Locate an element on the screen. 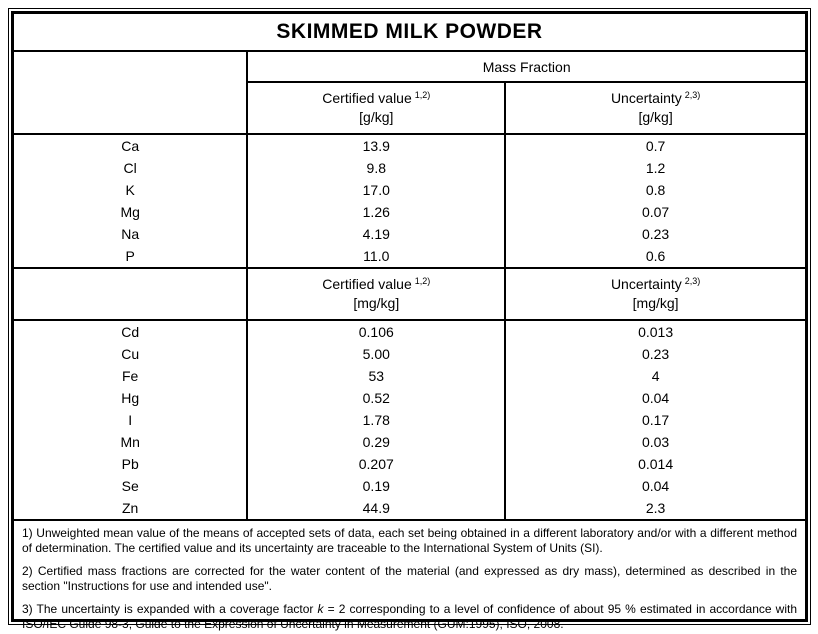  certified-value-unit: [g/kg] is located at coordinates (376, 117).